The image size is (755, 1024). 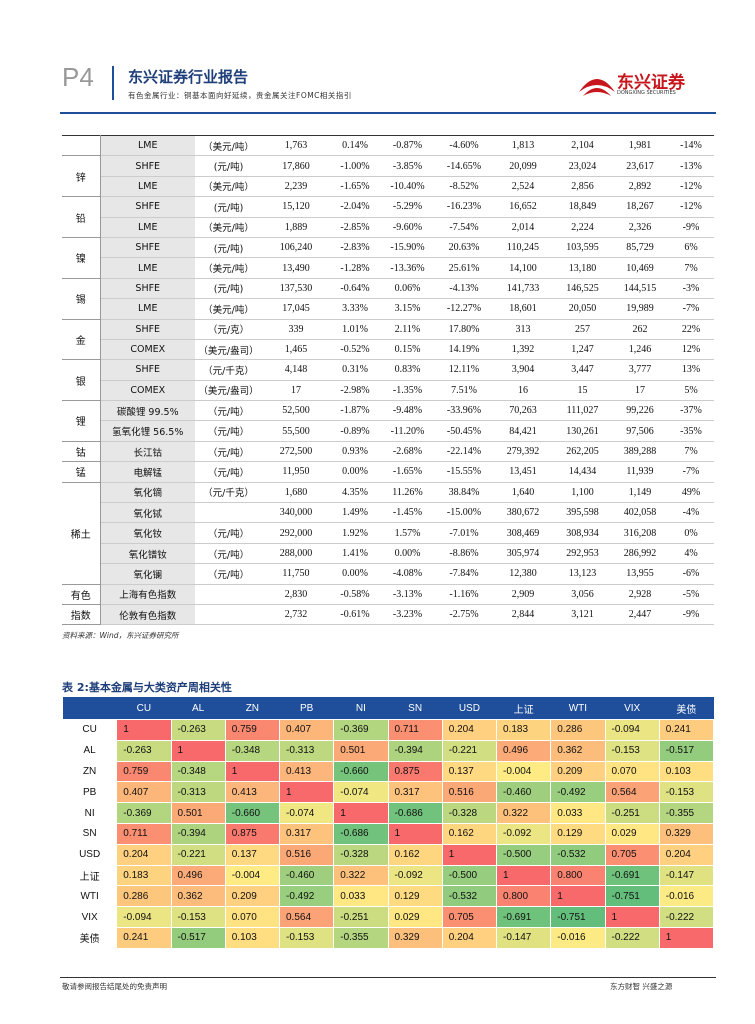 I want to click on heat-cell: 0.329, so click(x=415, y=937).